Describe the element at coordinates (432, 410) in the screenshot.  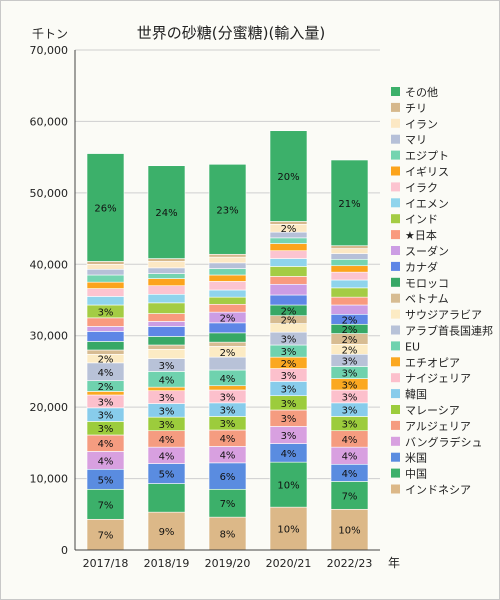
I see `legend-label: マレーシア` at that location.